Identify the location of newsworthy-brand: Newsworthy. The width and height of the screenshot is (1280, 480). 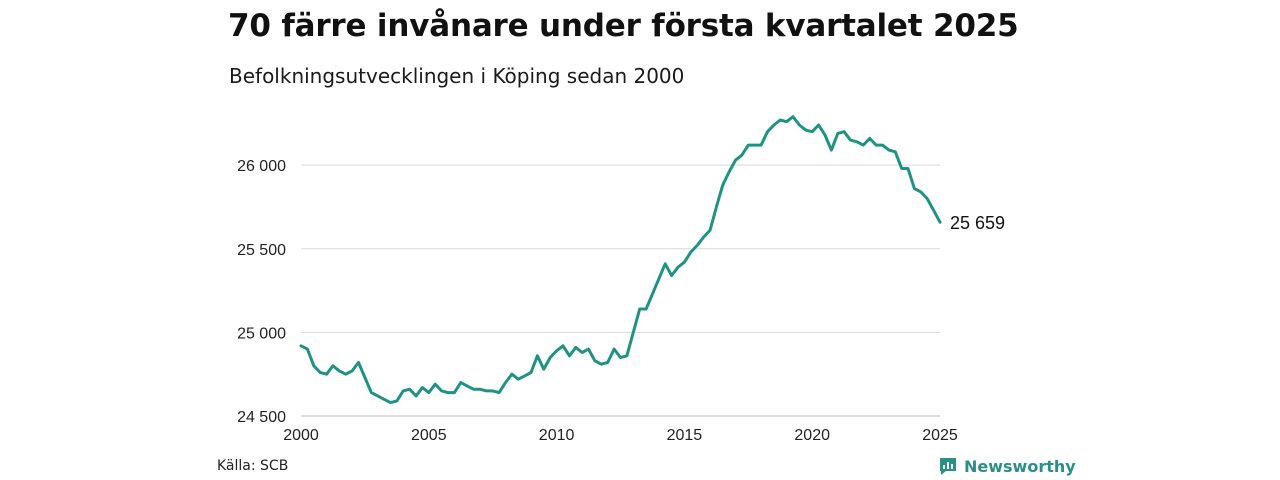
(1007, 466).